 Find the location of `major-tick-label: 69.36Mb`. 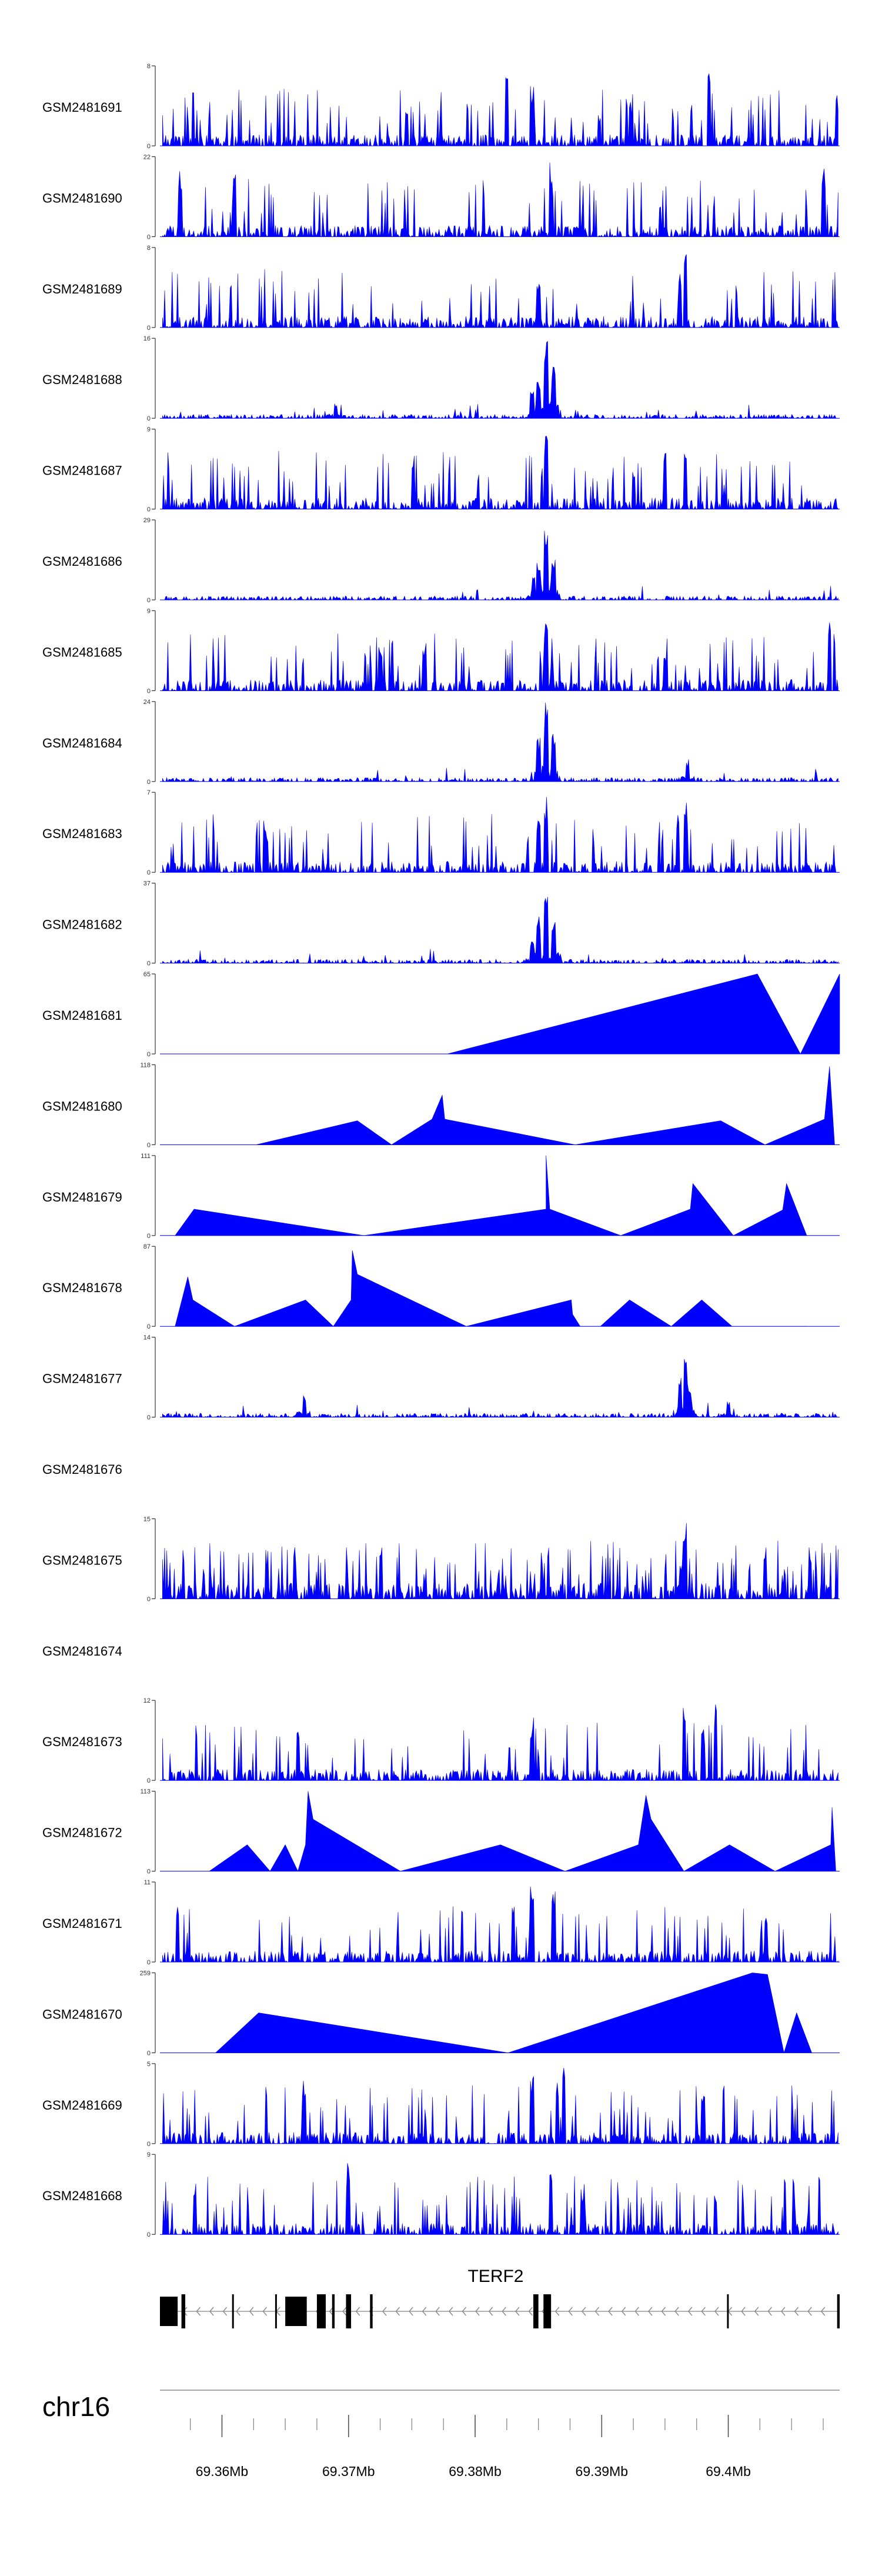

major-tick-label: 69.36Mb is located at coordinates (222, 2471).